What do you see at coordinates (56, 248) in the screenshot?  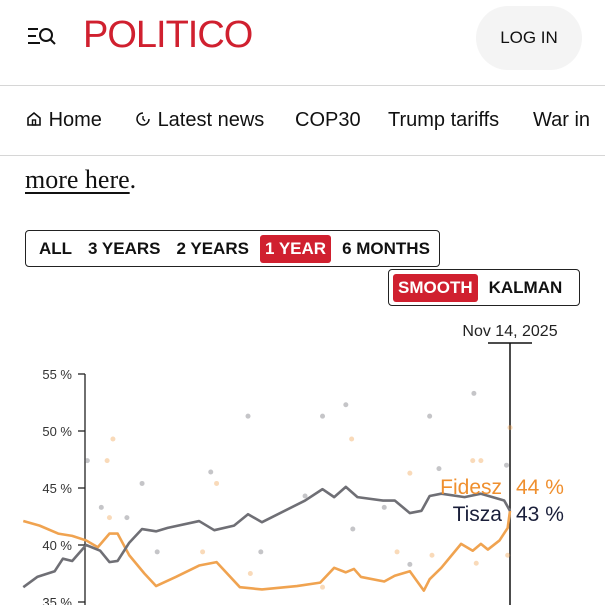 I see `range-all-button: ALL` at bounding box center [56, 248].